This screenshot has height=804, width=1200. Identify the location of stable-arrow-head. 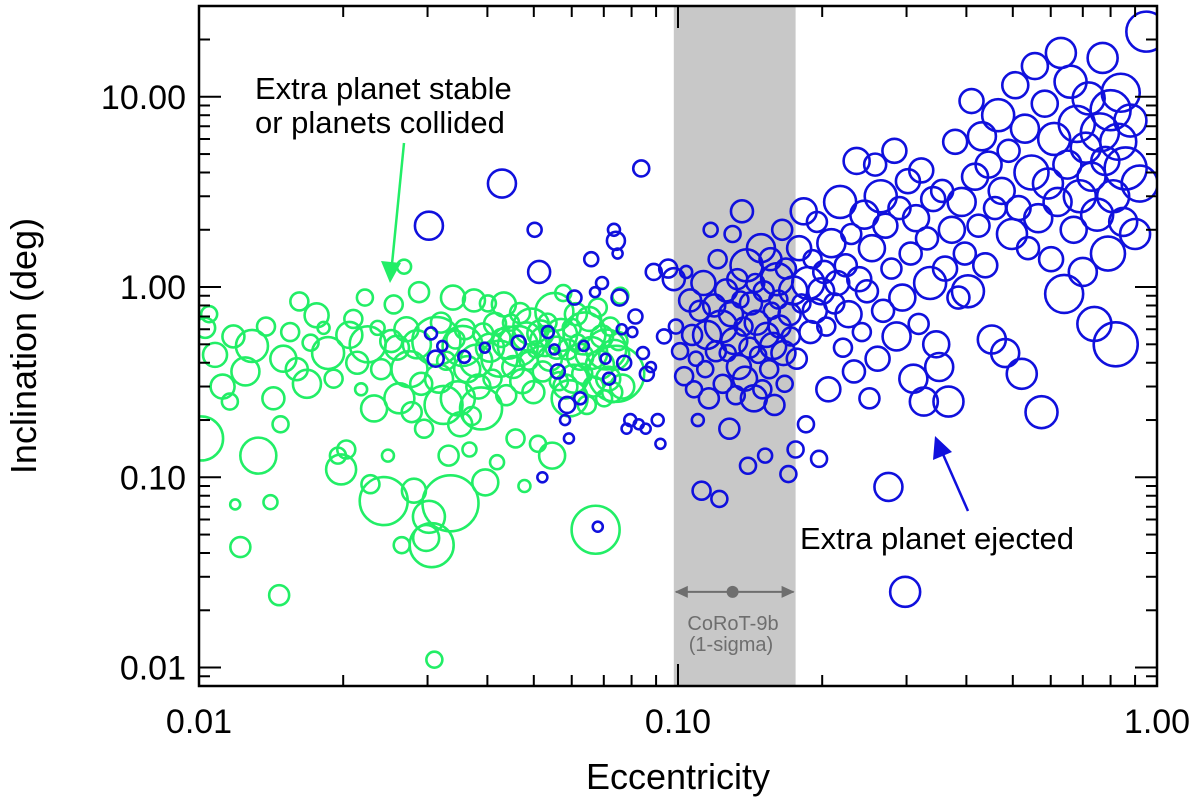
(391, 272).